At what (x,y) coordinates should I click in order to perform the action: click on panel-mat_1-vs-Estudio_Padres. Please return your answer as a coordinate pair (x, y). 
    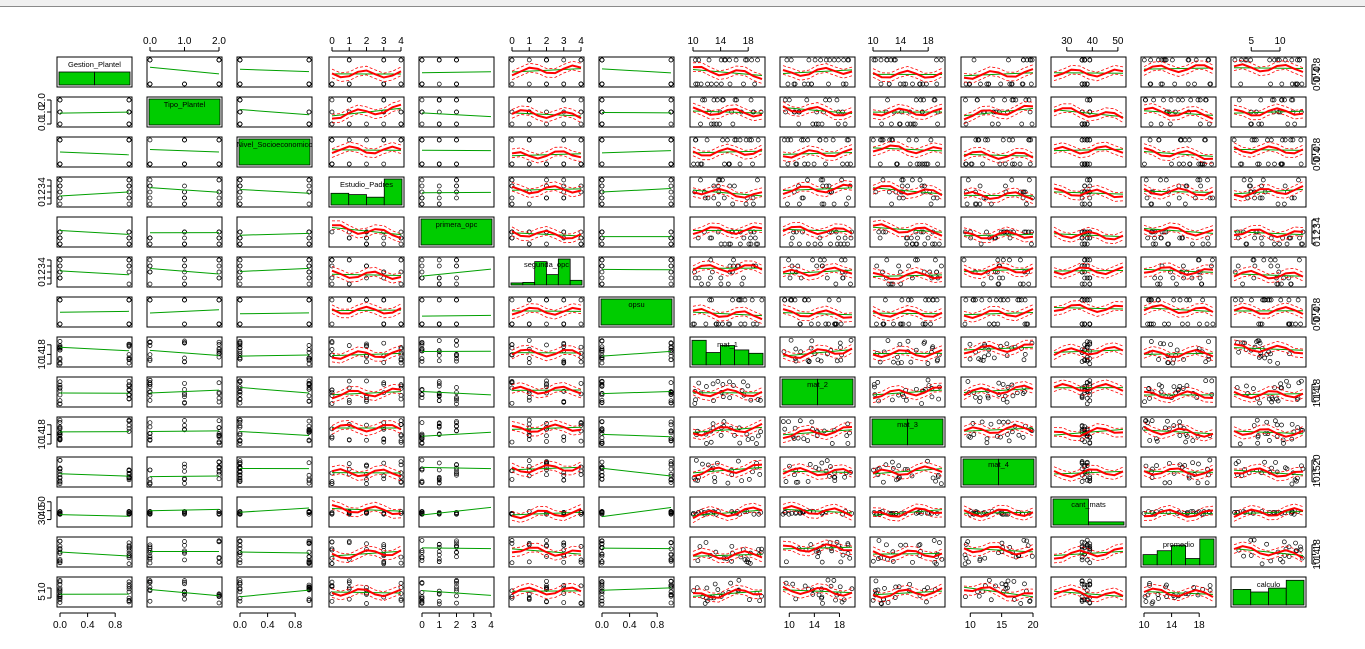
    Looking at the image, I should click on (366, 352).